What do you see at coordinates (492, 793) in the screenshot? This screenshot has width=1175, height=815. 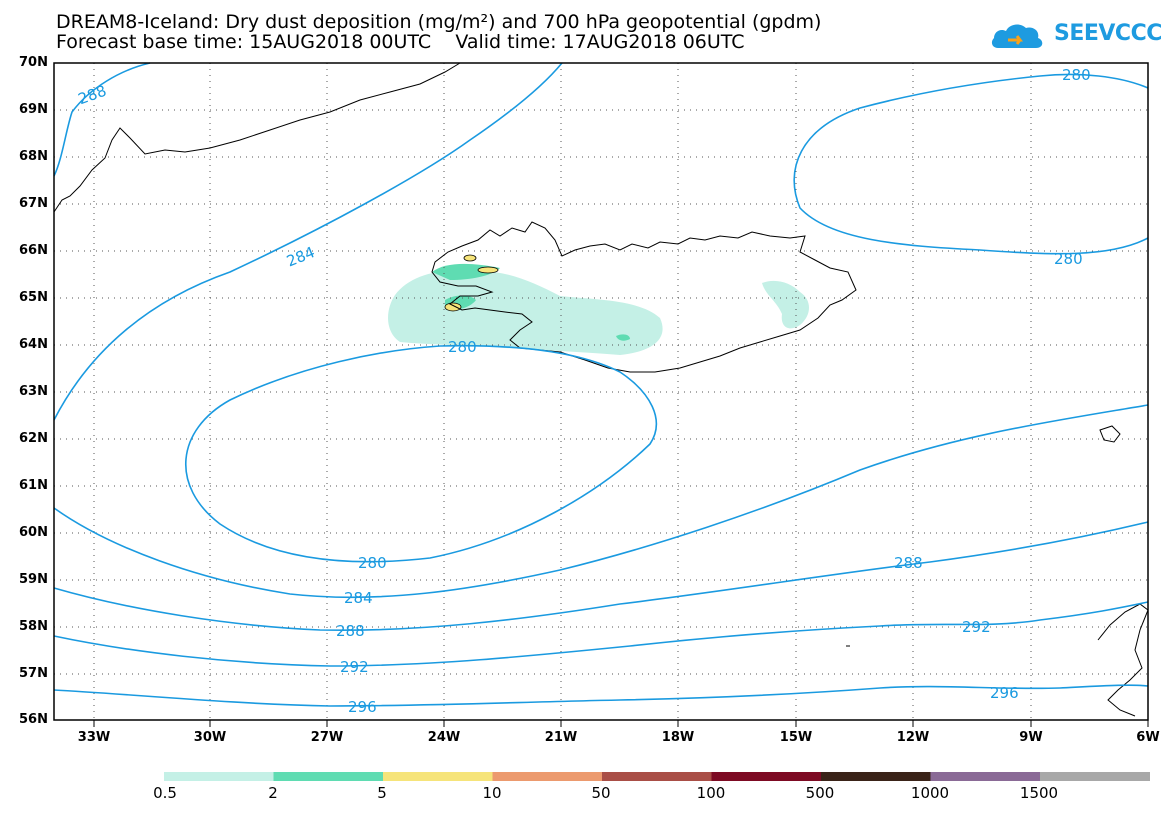 I see `colorbar-label: 10` at bounding box center [492, 793].